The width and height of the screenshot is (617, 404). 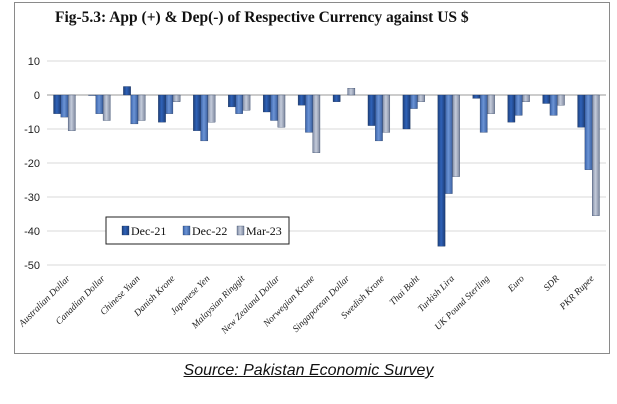 What do you see at coordinates (264, 231) in the screenshot?
I see `legend-label: Mar-23` at bounding box center [264, 231].